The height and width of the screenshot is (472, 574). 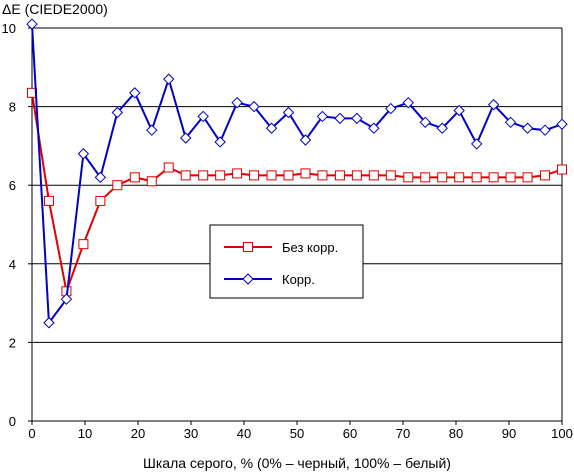 I want to click on x-tick-label: 90, so click(x=509, y=433).